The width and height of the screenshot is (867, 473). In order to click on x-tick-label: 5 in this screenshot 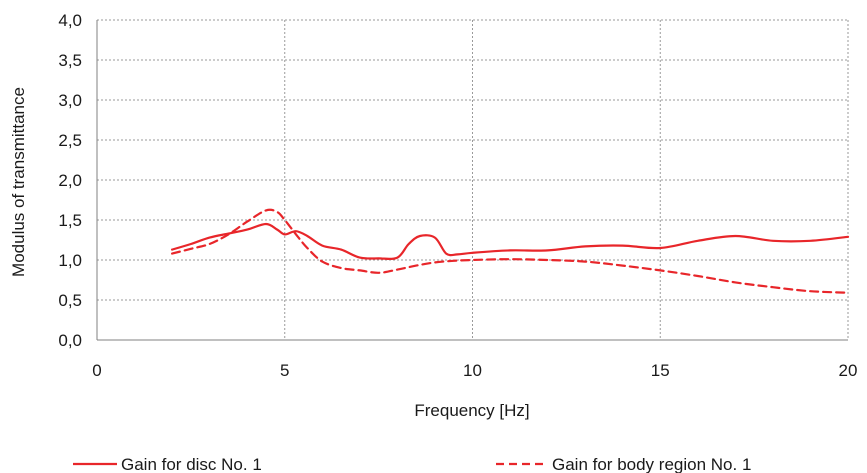, I will do `click(284, 370)`.